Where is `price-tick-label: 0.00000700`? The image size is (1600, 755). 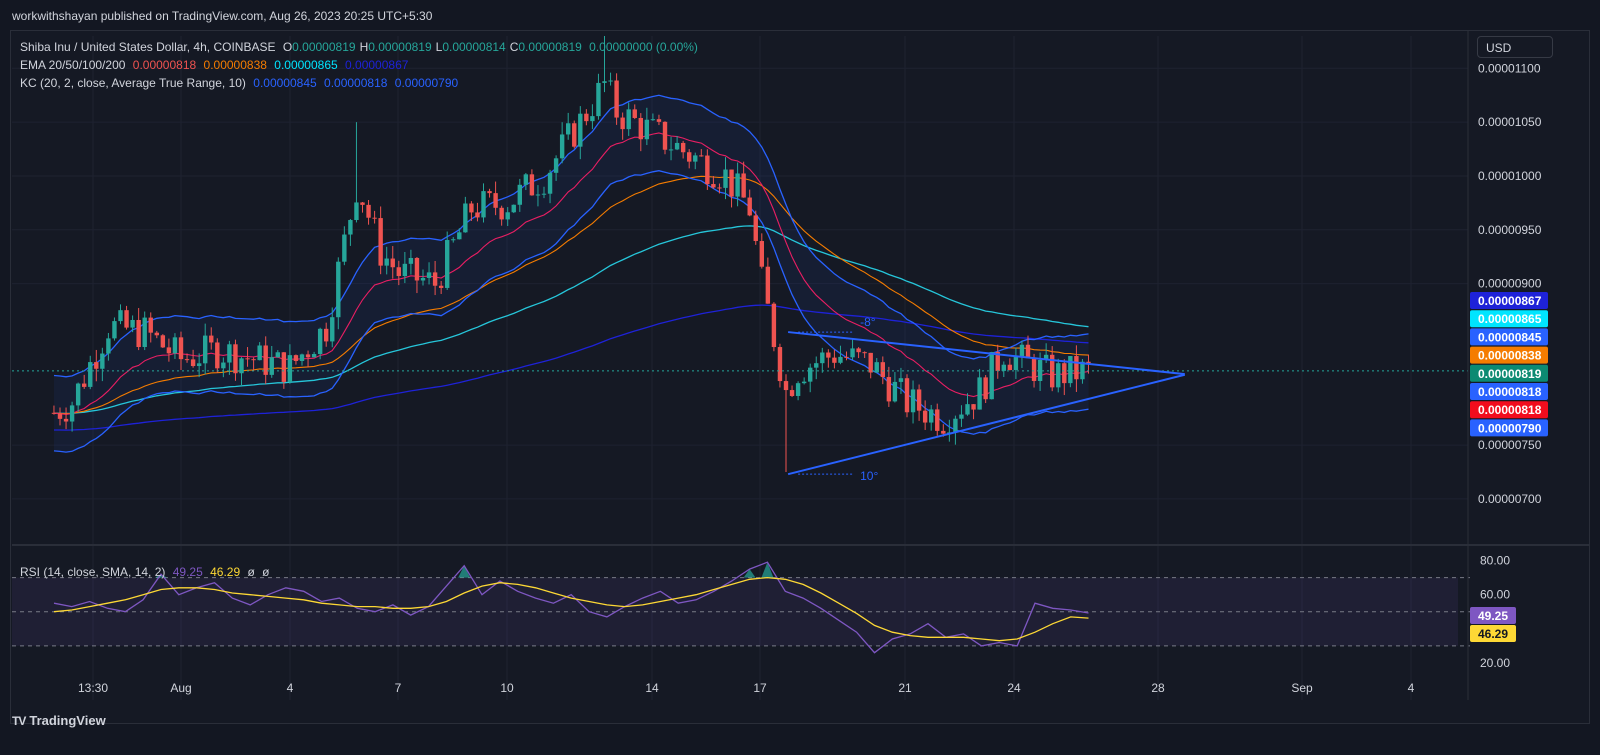 price-tick-label: 0.00000700 is located at coordinates (1510, 499).